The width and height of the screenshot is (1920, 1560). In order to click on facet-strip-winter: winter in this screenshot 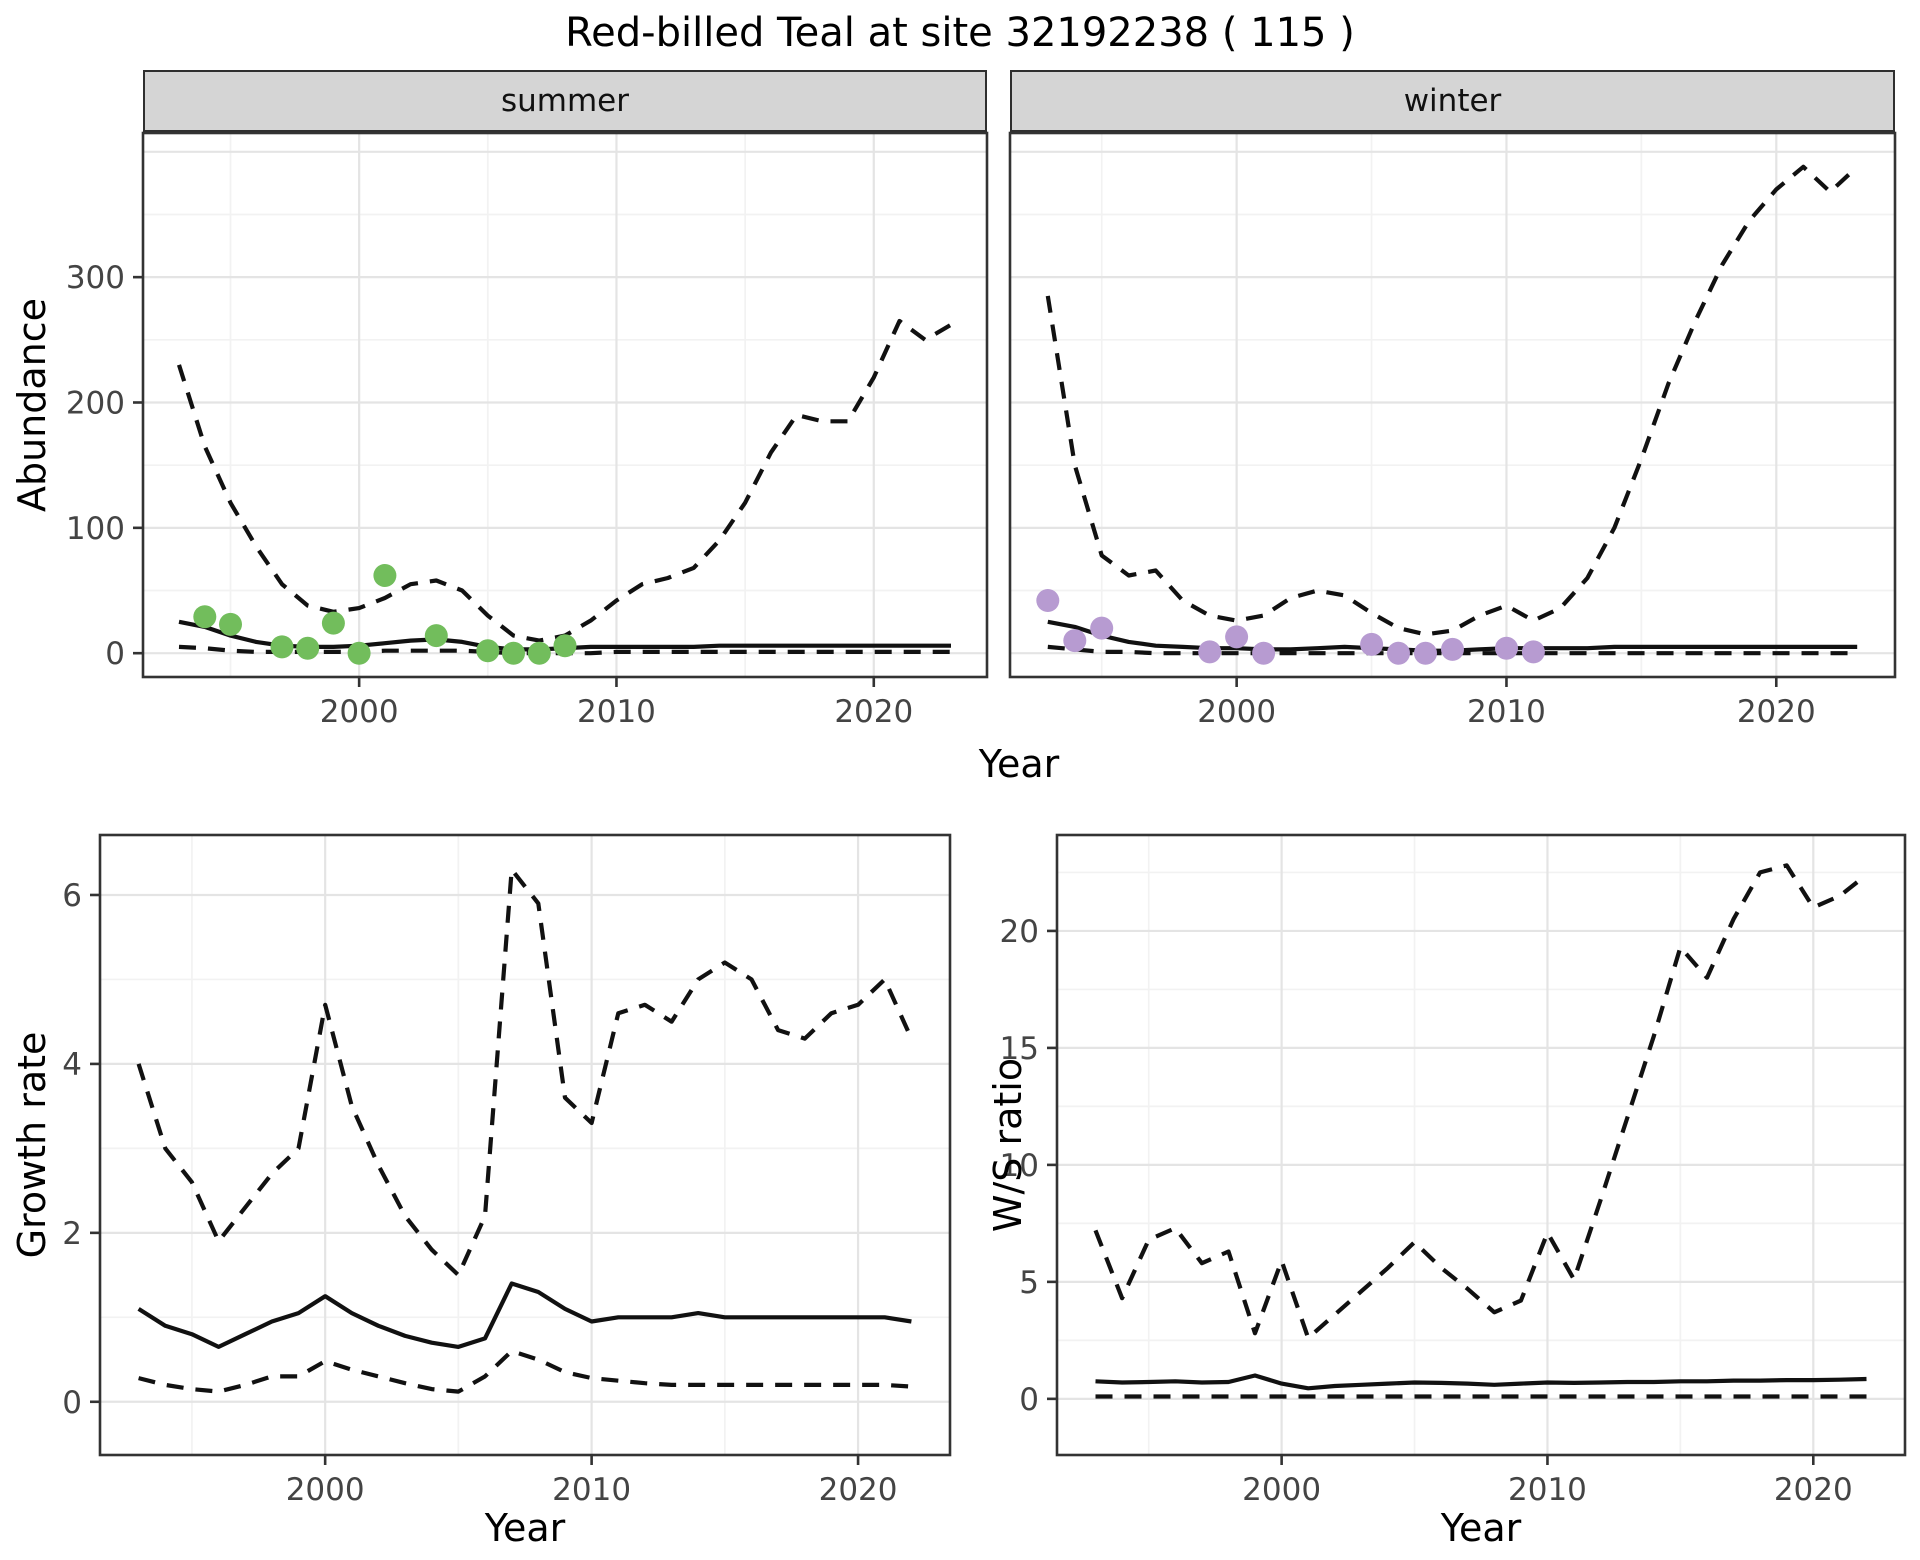, I will do `click(1452, 101)`.